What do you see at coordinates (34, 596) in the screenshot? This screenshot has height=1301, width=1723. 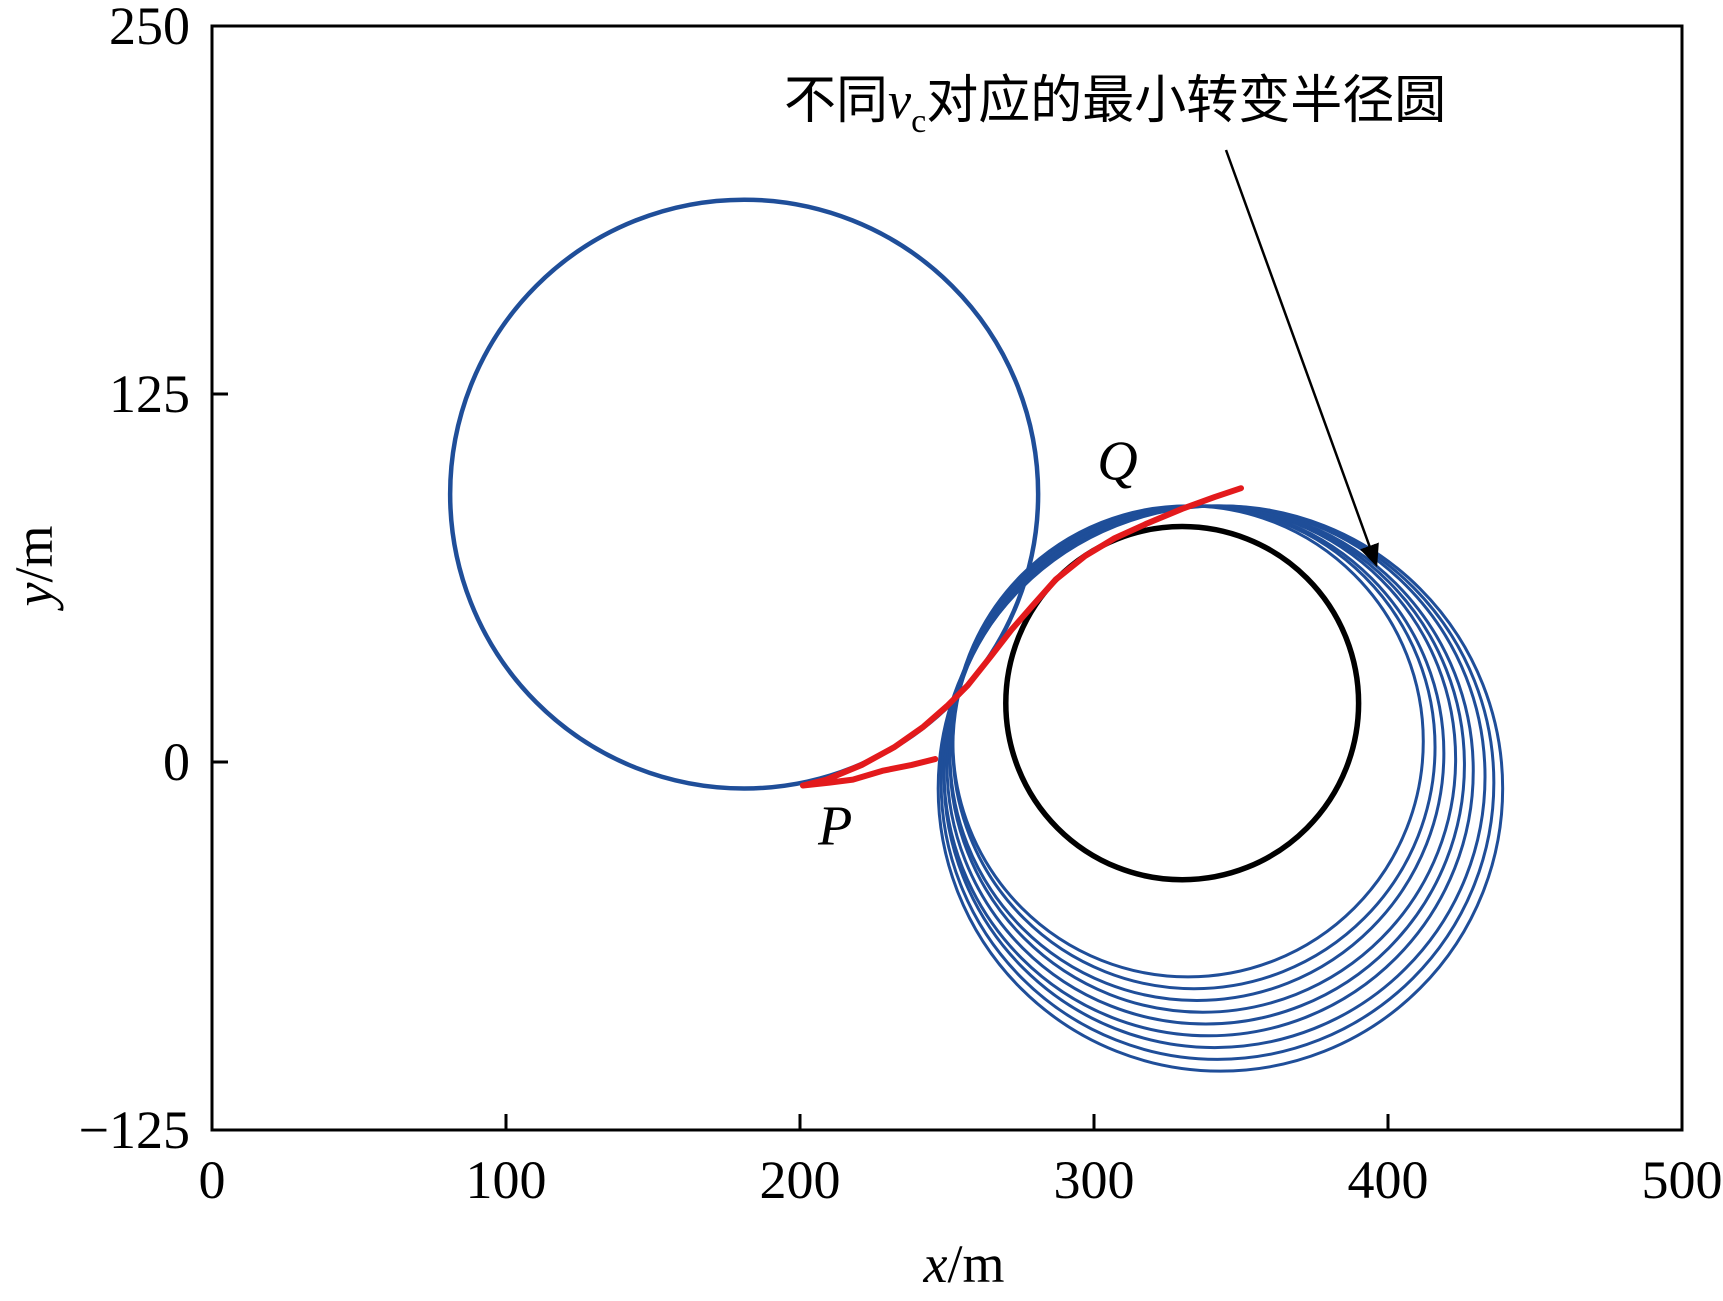 I see `y-axis-var: y` at bounding box center [34, 596].